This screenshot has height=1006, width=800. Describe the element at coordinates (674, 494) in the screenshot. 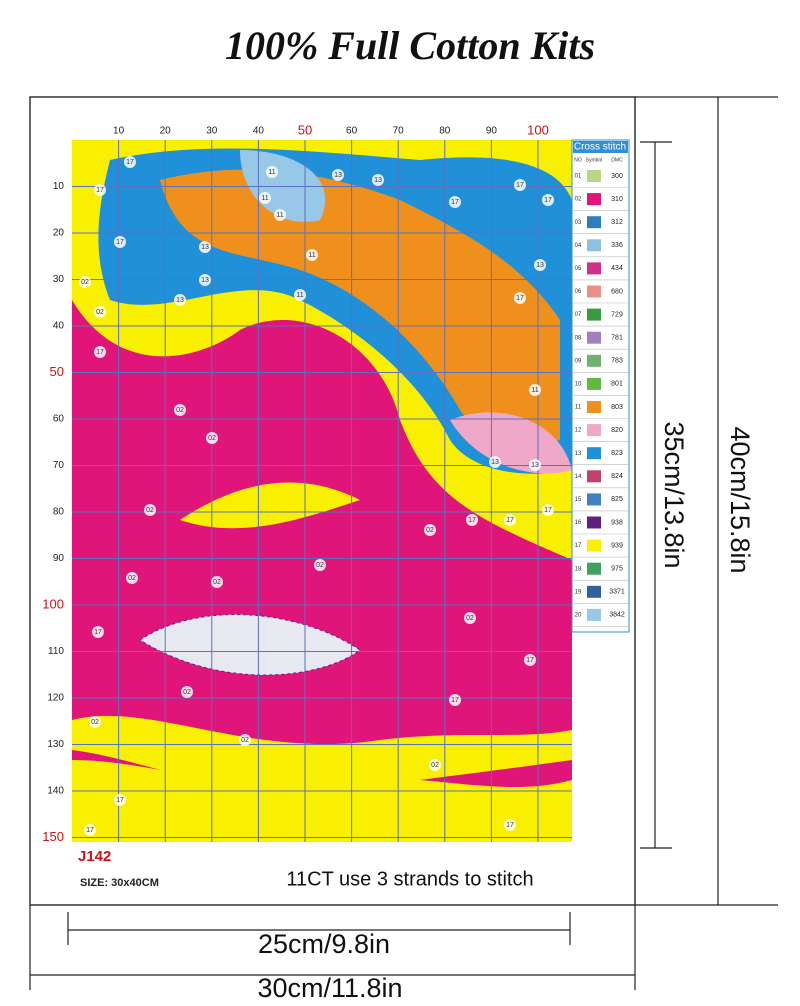

I see `inner-height: 35cm/13.8in` at that location.